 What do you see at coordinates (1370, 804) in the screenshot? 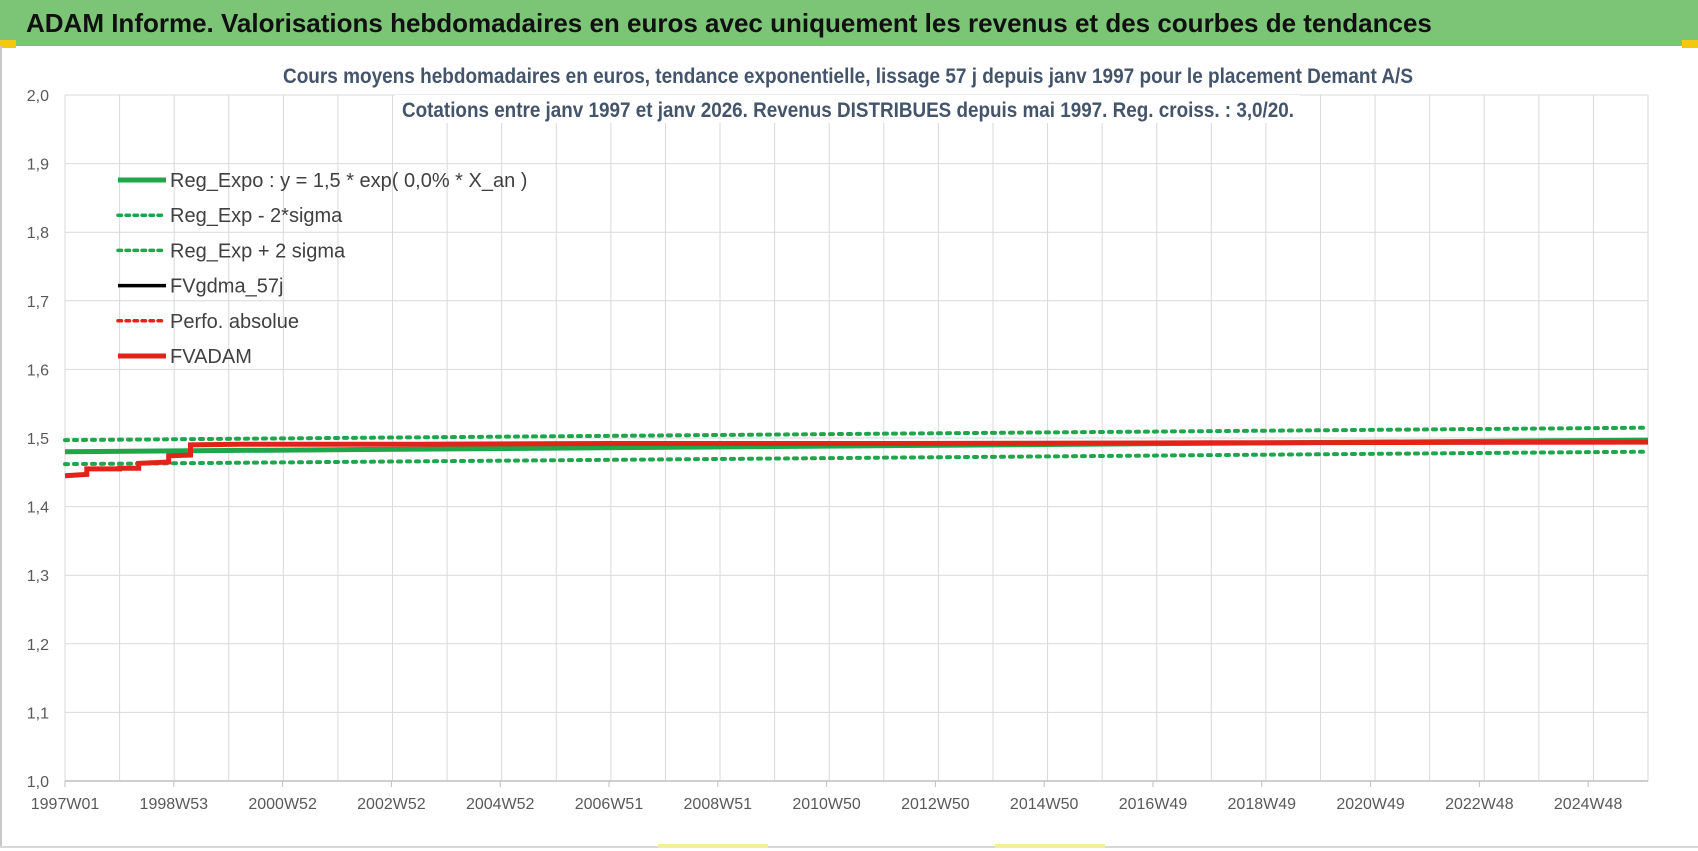
I see `x-tick-label: 2020W49` at bounding box center [1370, 804].